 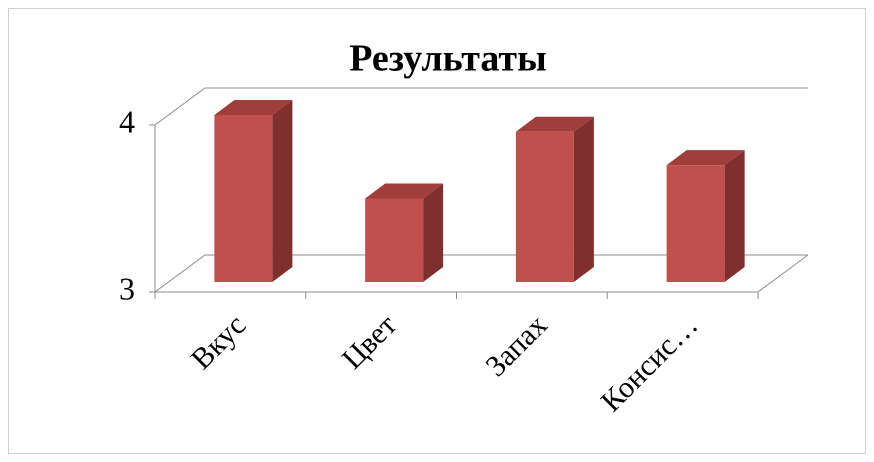 I want to click on y-tick-label: 4, so click(x=127, y=121).